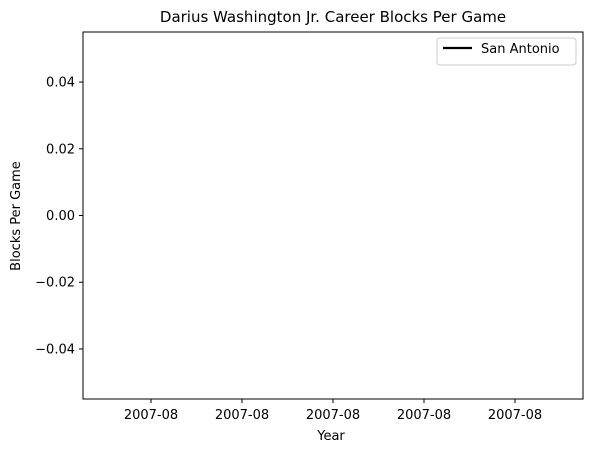 This screenshot has height=453, width=591. I want to click on legend-box, so click(506, 51).